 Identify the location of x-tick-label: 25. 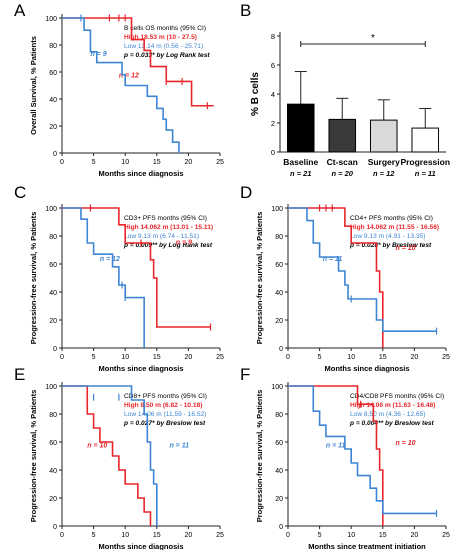
(446, 535).